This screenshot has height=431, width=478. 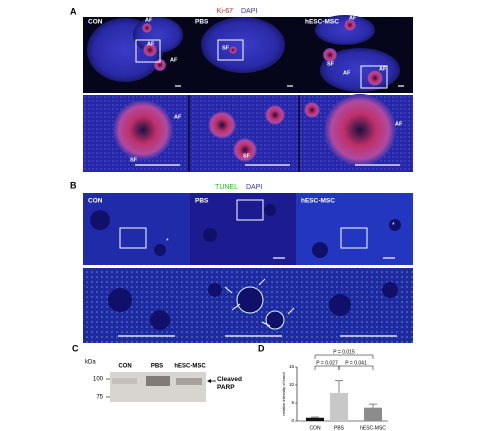 What do you see at coordinates (157, 367) in the screenshot?
I see `lane-label: PBS` at bounding box center [157, 367].